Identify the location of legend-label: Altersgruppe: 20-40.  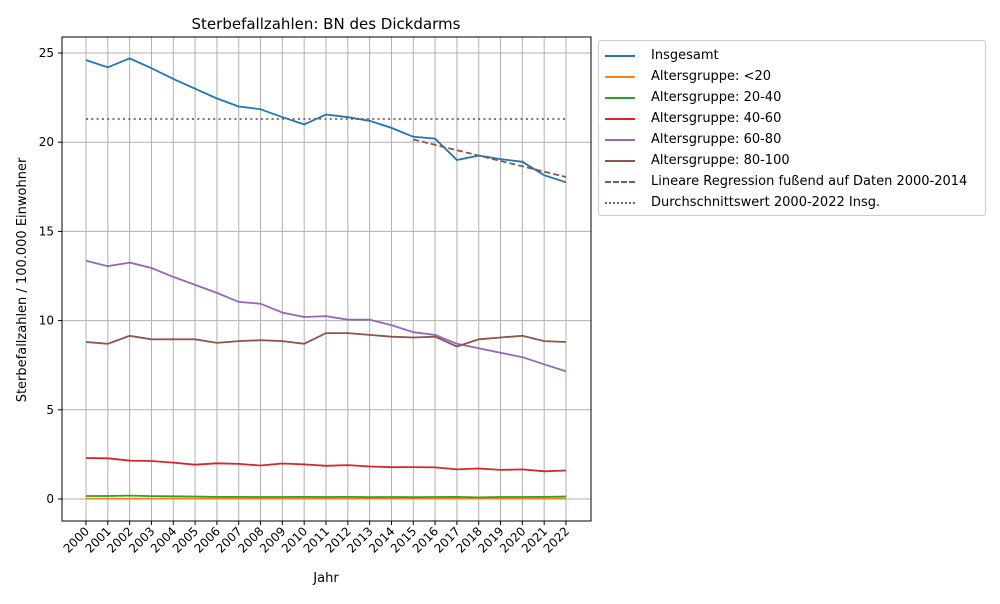
(716, 97).